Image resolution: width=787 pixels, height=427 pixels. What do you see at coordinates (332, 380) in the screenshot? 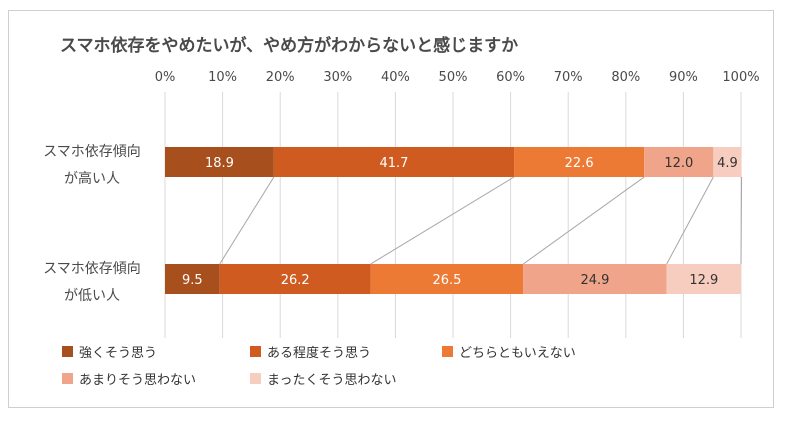
I see `legend-label: まったくそう思わない` at bounding box center [332, 380].